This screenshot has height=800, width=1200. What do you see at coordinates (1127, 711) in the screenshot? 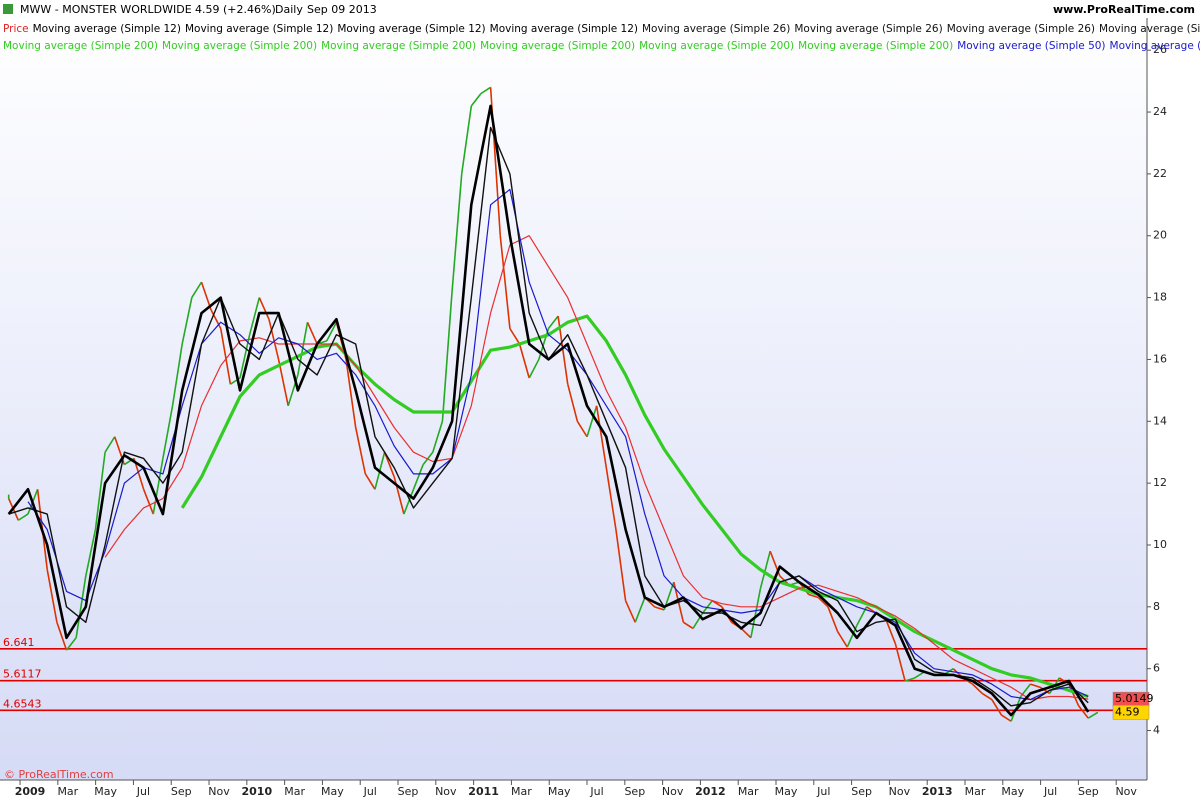
I see `price-box-label: 4.59` at bounding box center [1127, 711].